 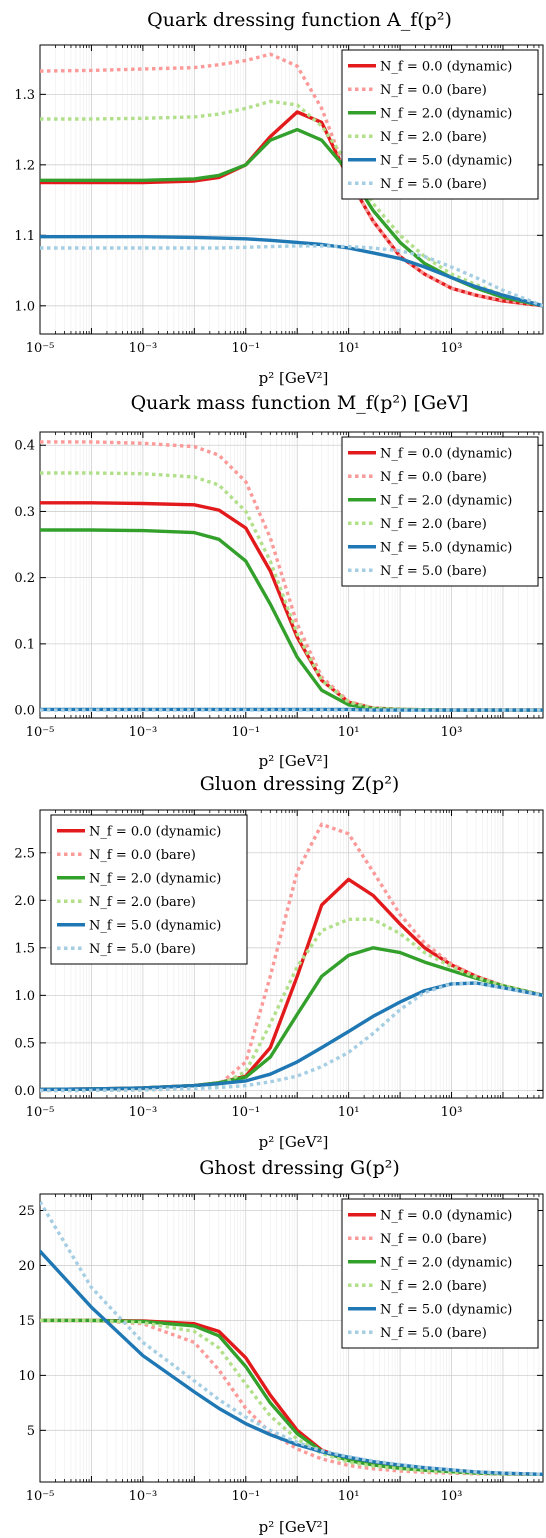 What do you see at coordinates (24, 948) in the screenshot?
I see `y-tick-label: 1.5` at bounding box center [24, 948].